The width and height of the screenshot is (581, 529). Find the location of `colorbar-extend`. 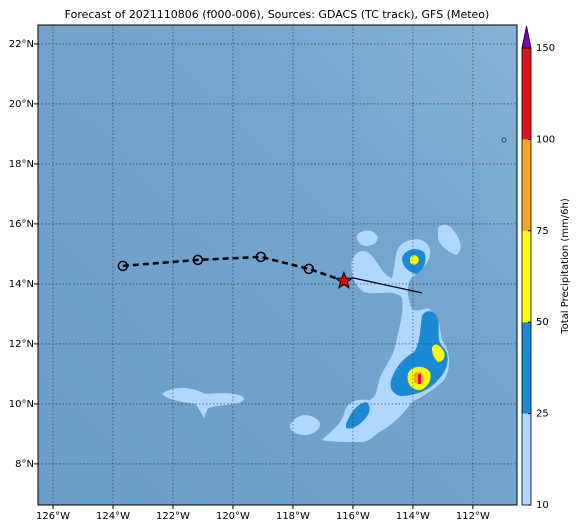

colorbar-extend is located at coordinates (526, 37).